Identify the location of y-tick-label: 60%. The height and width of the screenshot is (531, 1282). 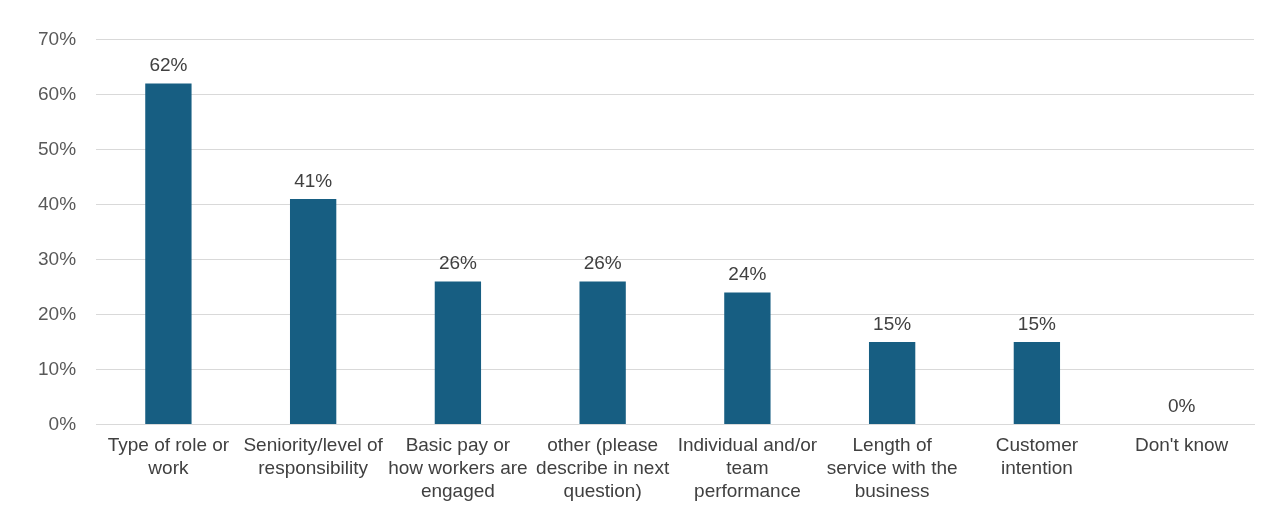
(57, 93).